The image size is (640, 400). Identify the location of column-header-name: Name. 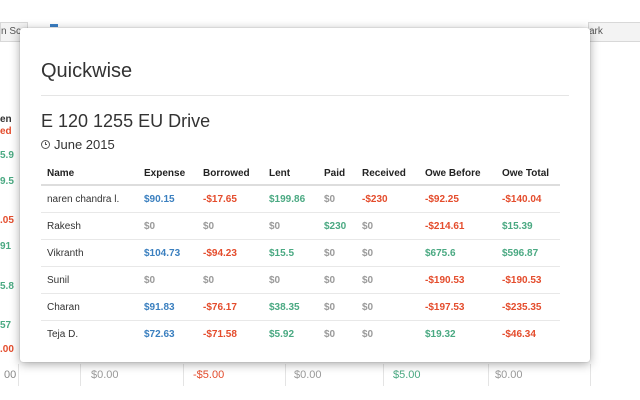
(89, 174).